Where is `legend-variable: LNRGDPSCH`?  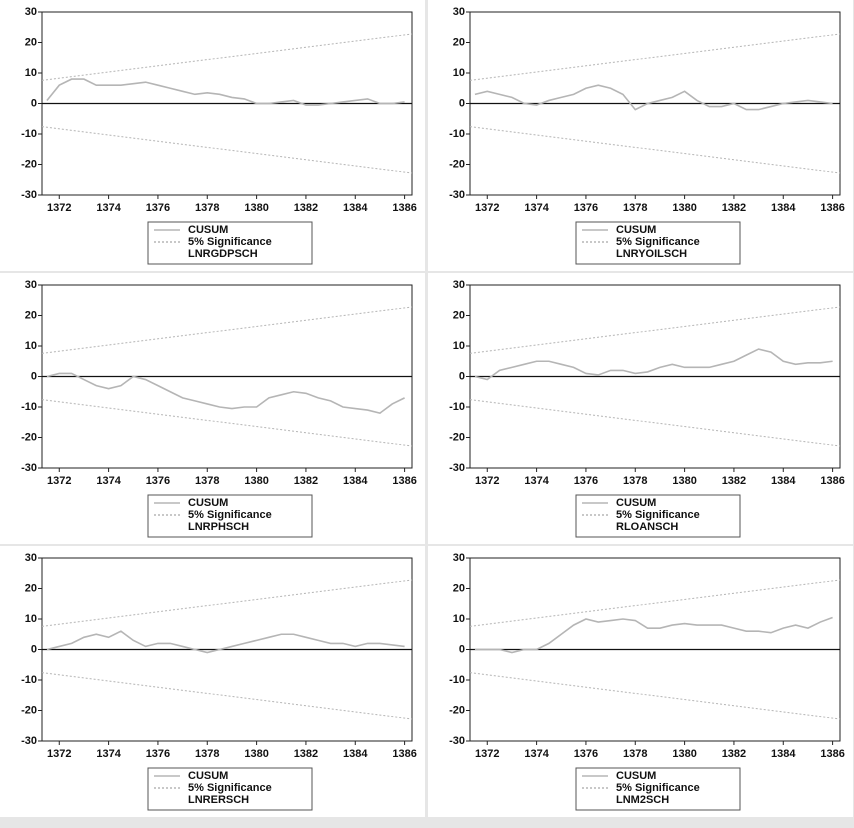
legend-variable: LNRGDPSCH is located at coordinates (223, 254).